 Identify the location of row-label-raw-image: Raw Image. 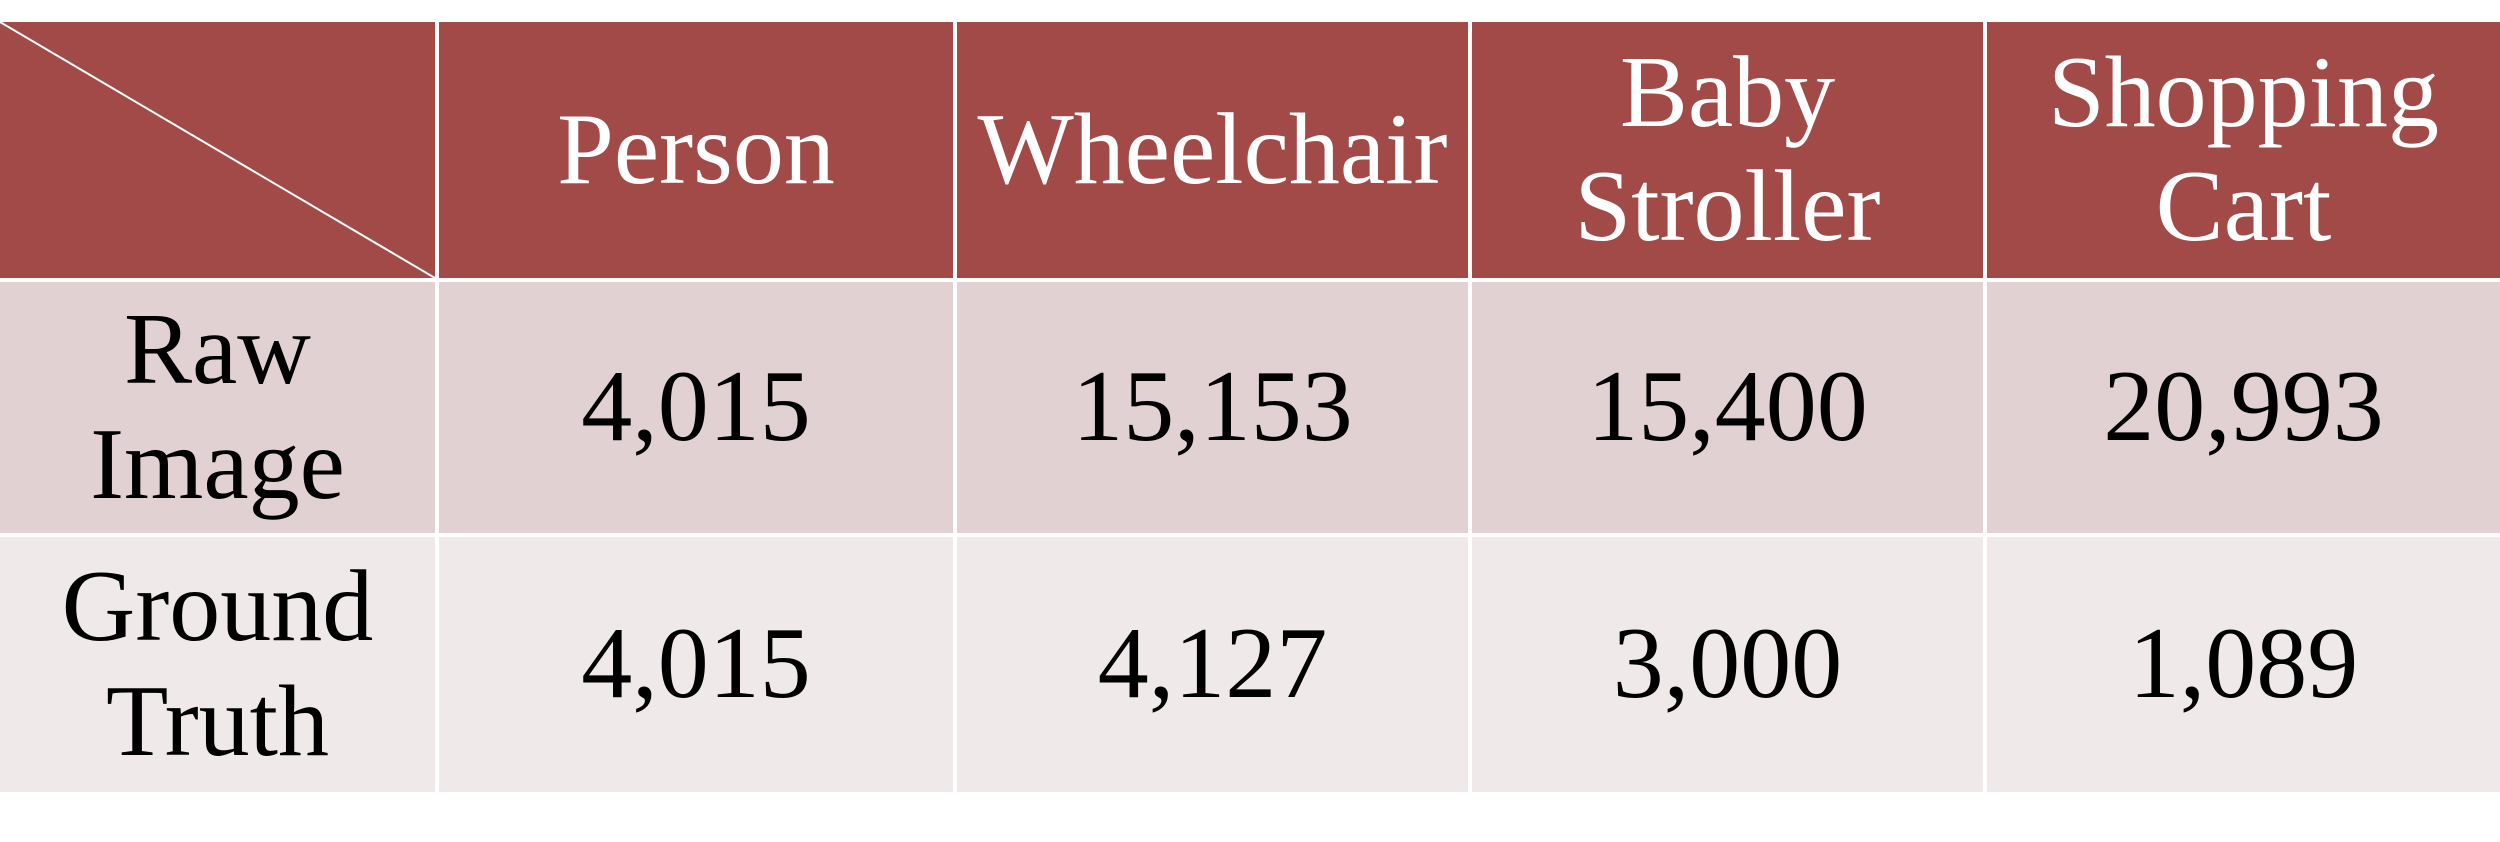
(217, 407).